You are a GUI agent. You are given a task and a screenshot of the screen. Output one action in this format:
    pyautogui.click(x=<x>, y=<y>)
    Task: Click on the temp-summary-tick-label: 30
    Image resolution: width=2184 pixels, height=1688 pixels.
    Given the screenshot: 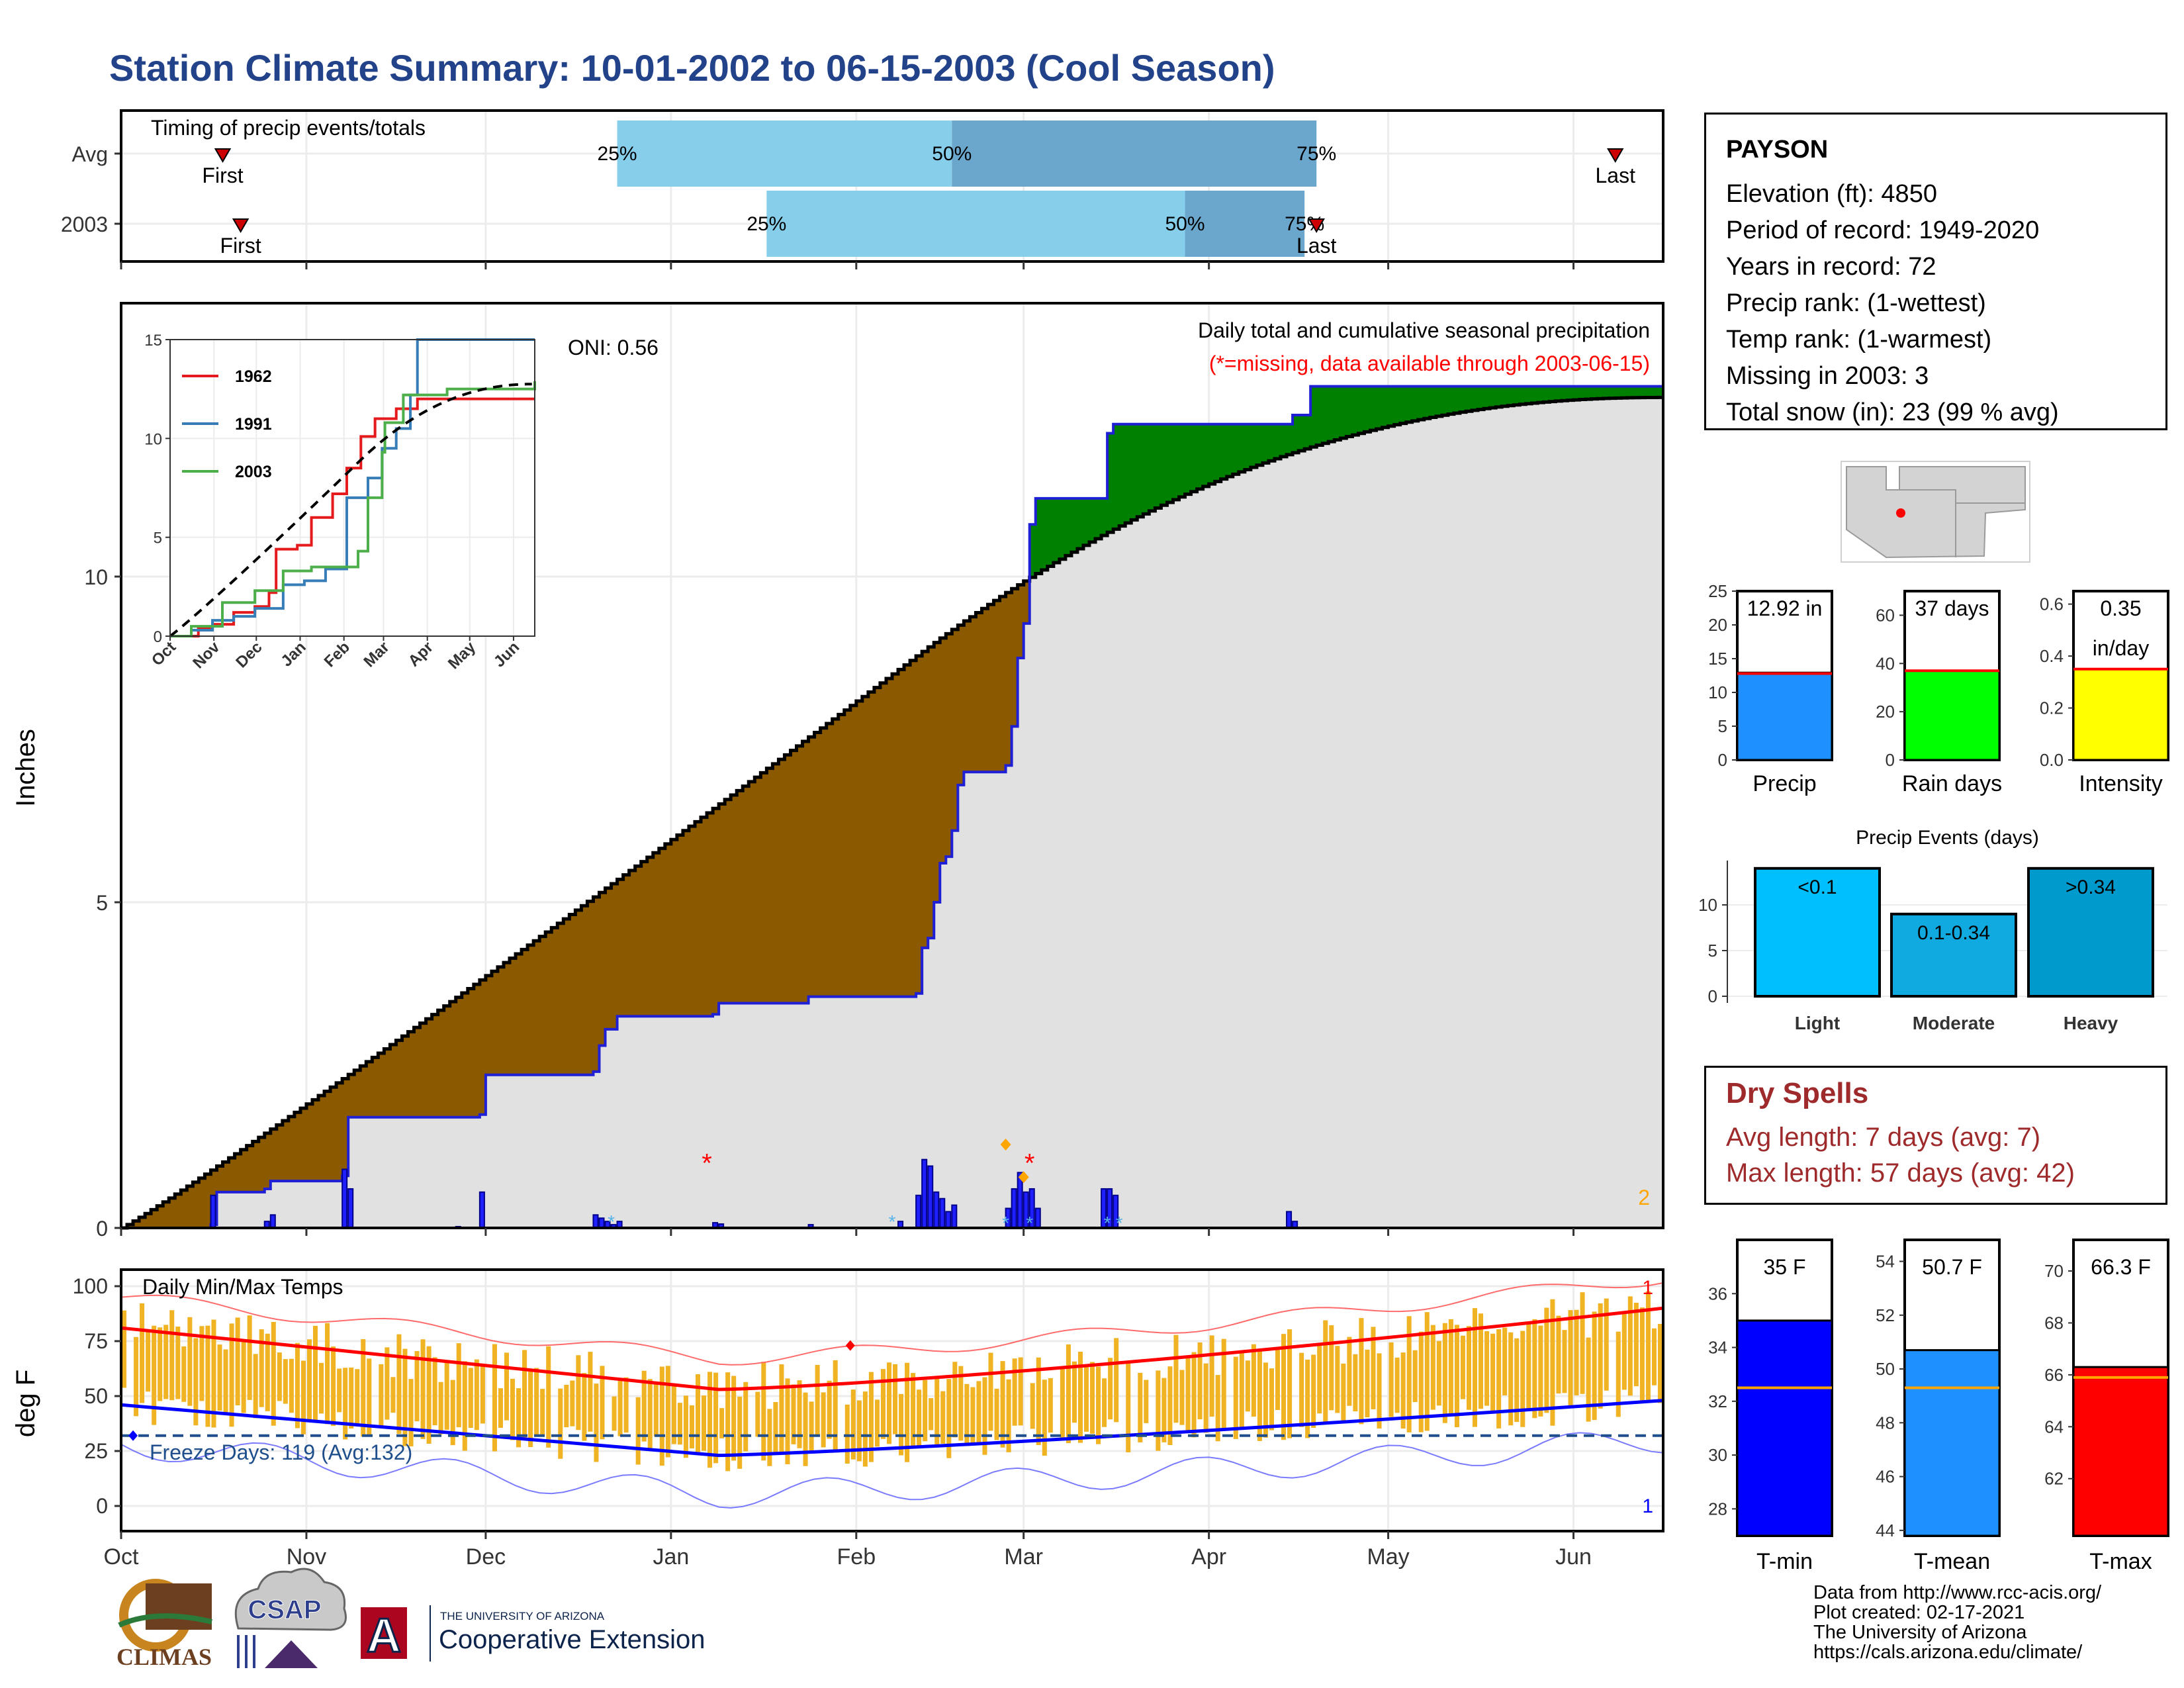 What is the action you would take?
    pyautogui.click(x=1718, y=1455)
    